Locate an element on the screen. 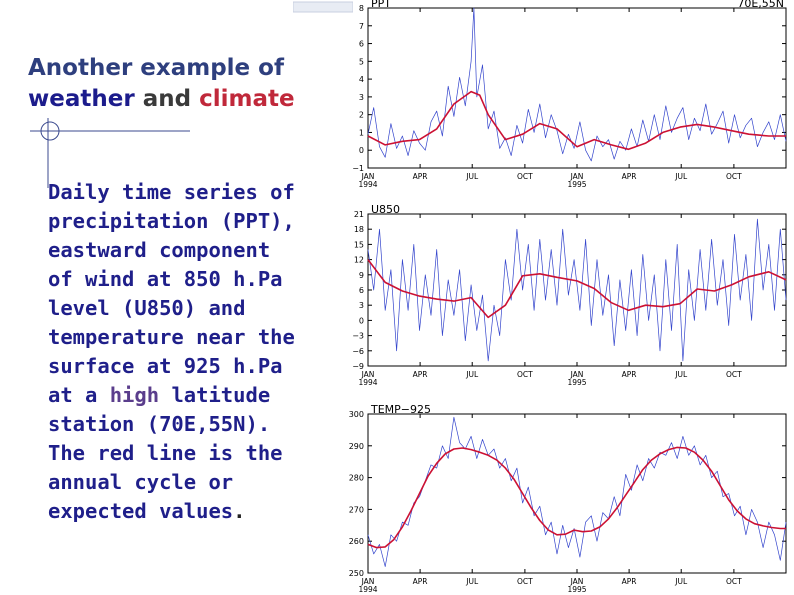 The width and height of the screenshot is (794, 595). slide-title: Another example of weather and climate is located at coordinates (188, 84).